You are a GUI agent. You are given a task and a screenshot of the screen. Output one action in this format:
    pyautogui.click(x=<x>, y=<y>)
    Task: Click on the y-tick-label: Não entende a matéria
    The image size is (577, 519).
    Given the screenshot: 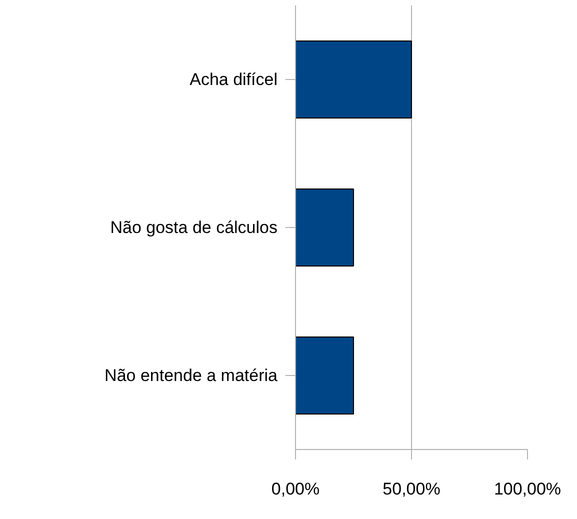 What is the action you would take?
    pyautogui.click(x=191, y=375)
    